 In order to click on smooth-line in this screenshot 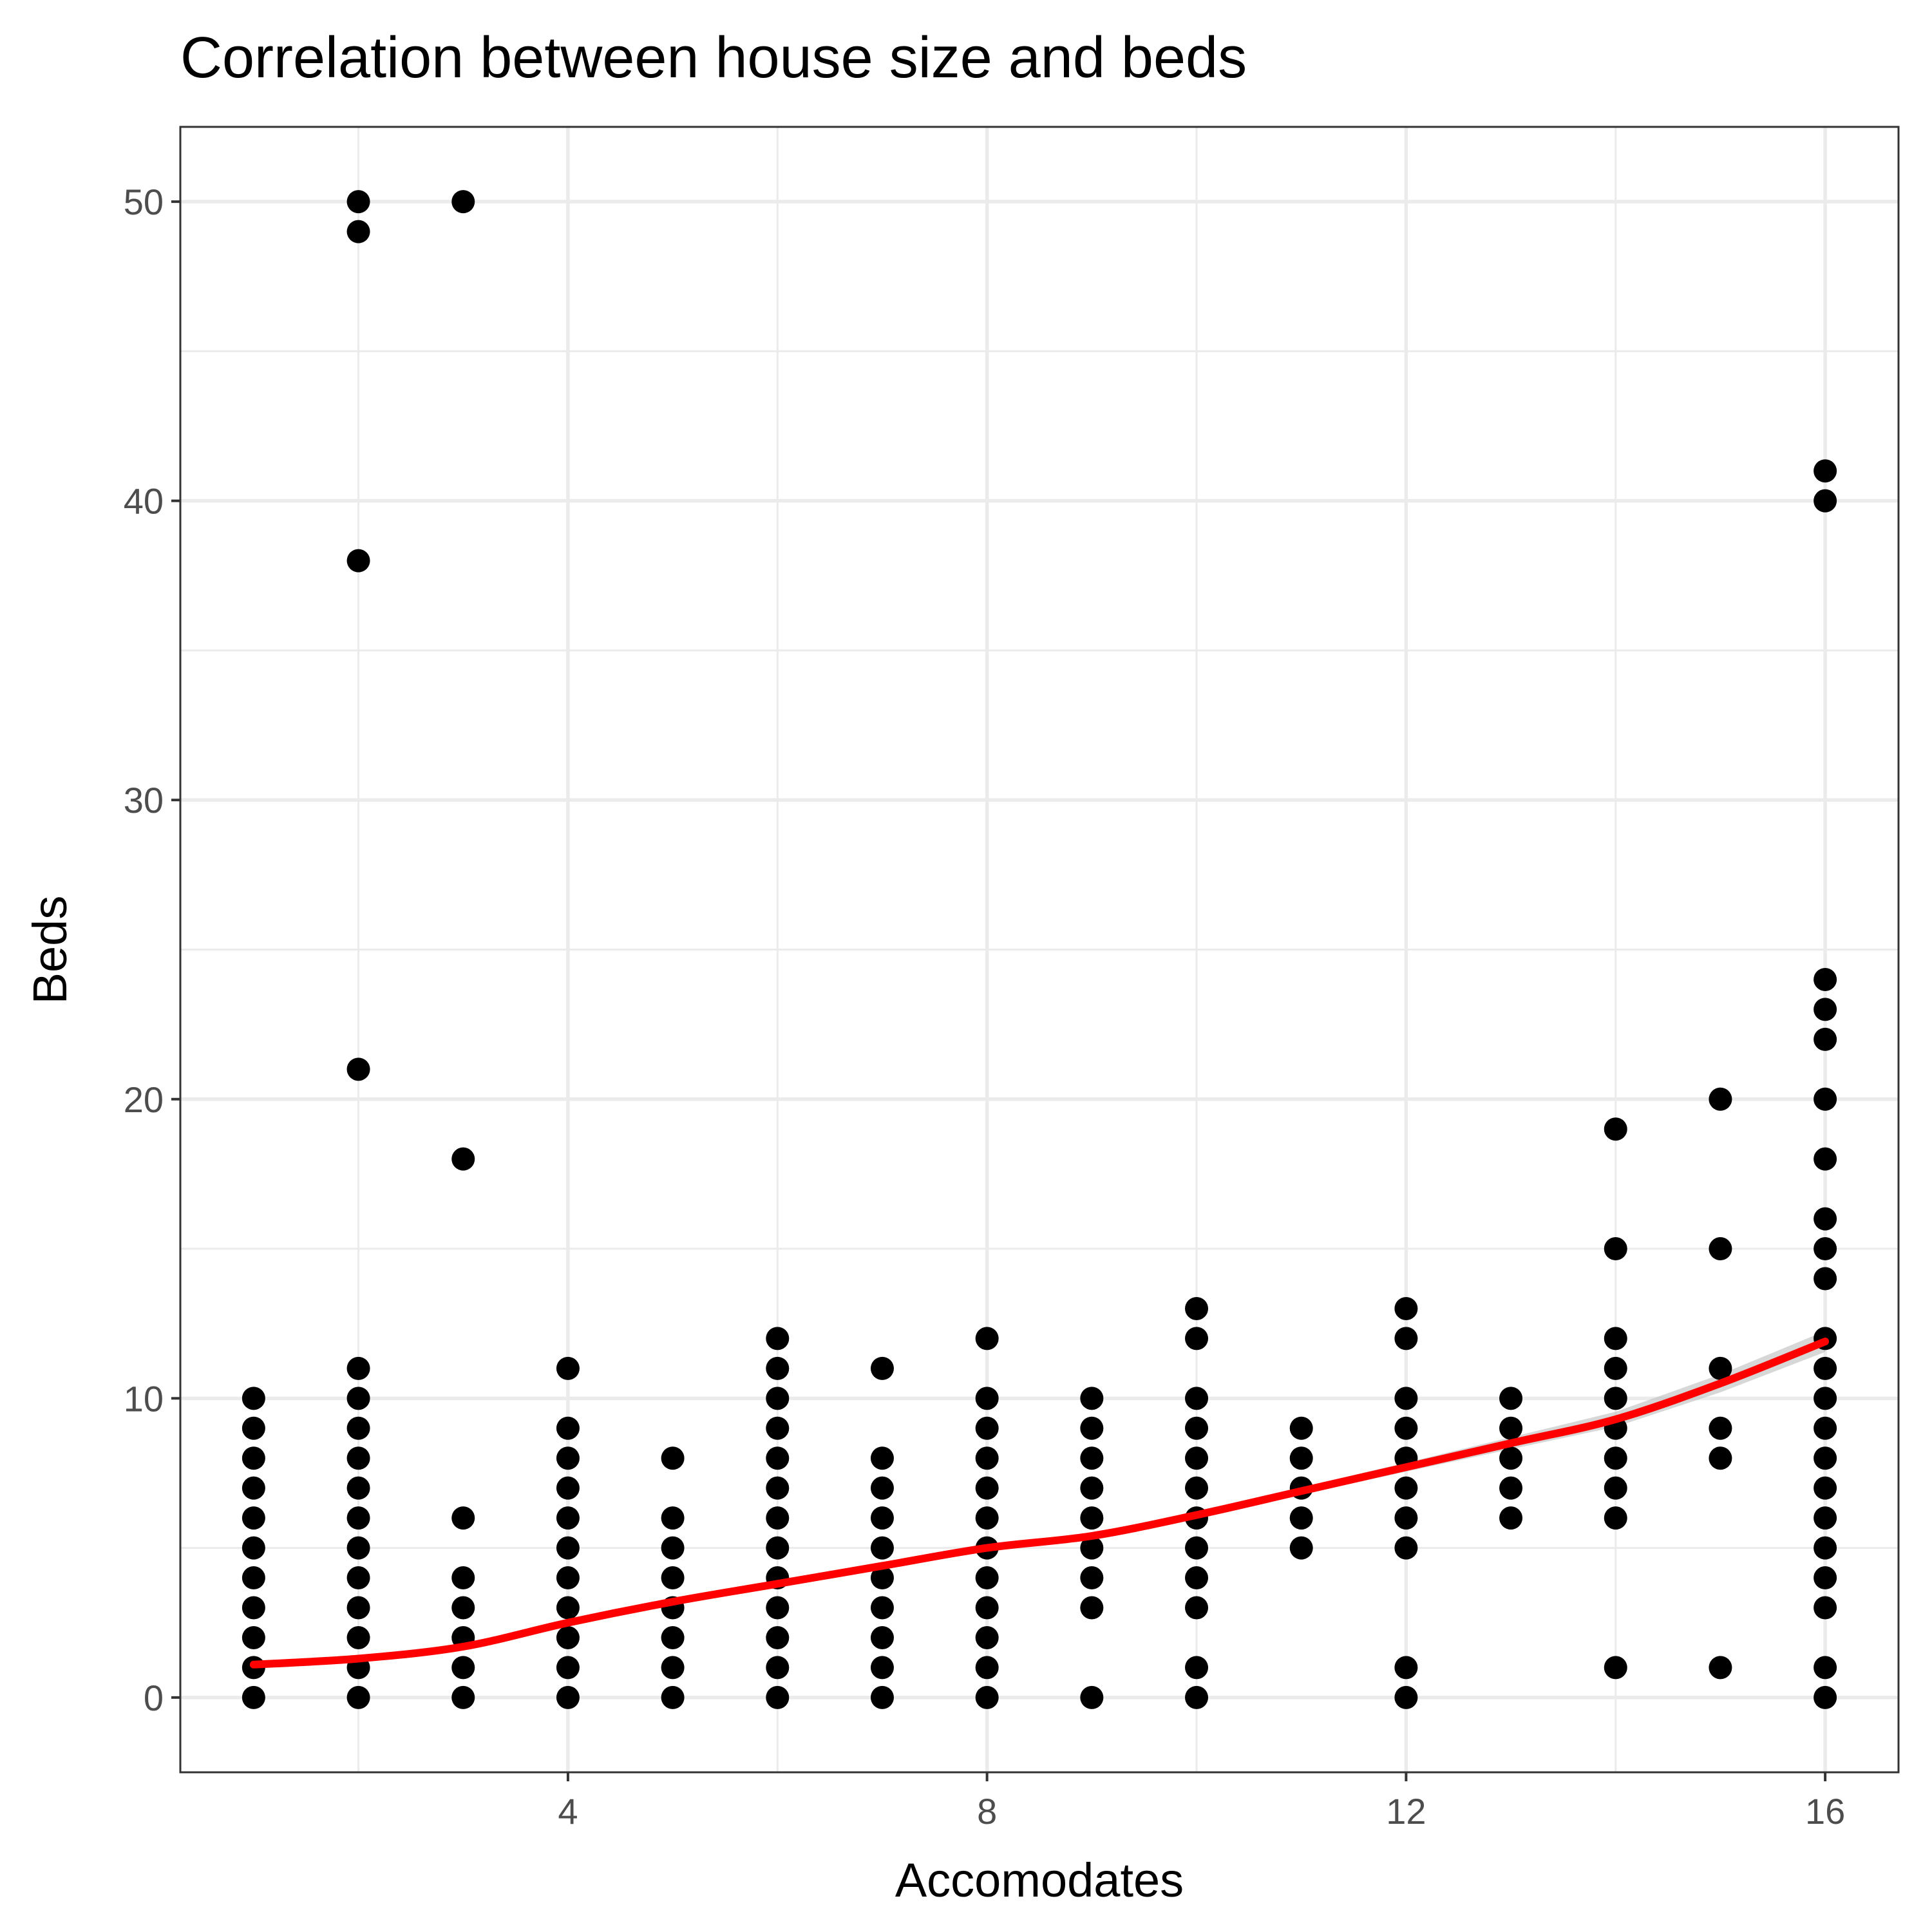, I will do `click(1039, 1504)`.